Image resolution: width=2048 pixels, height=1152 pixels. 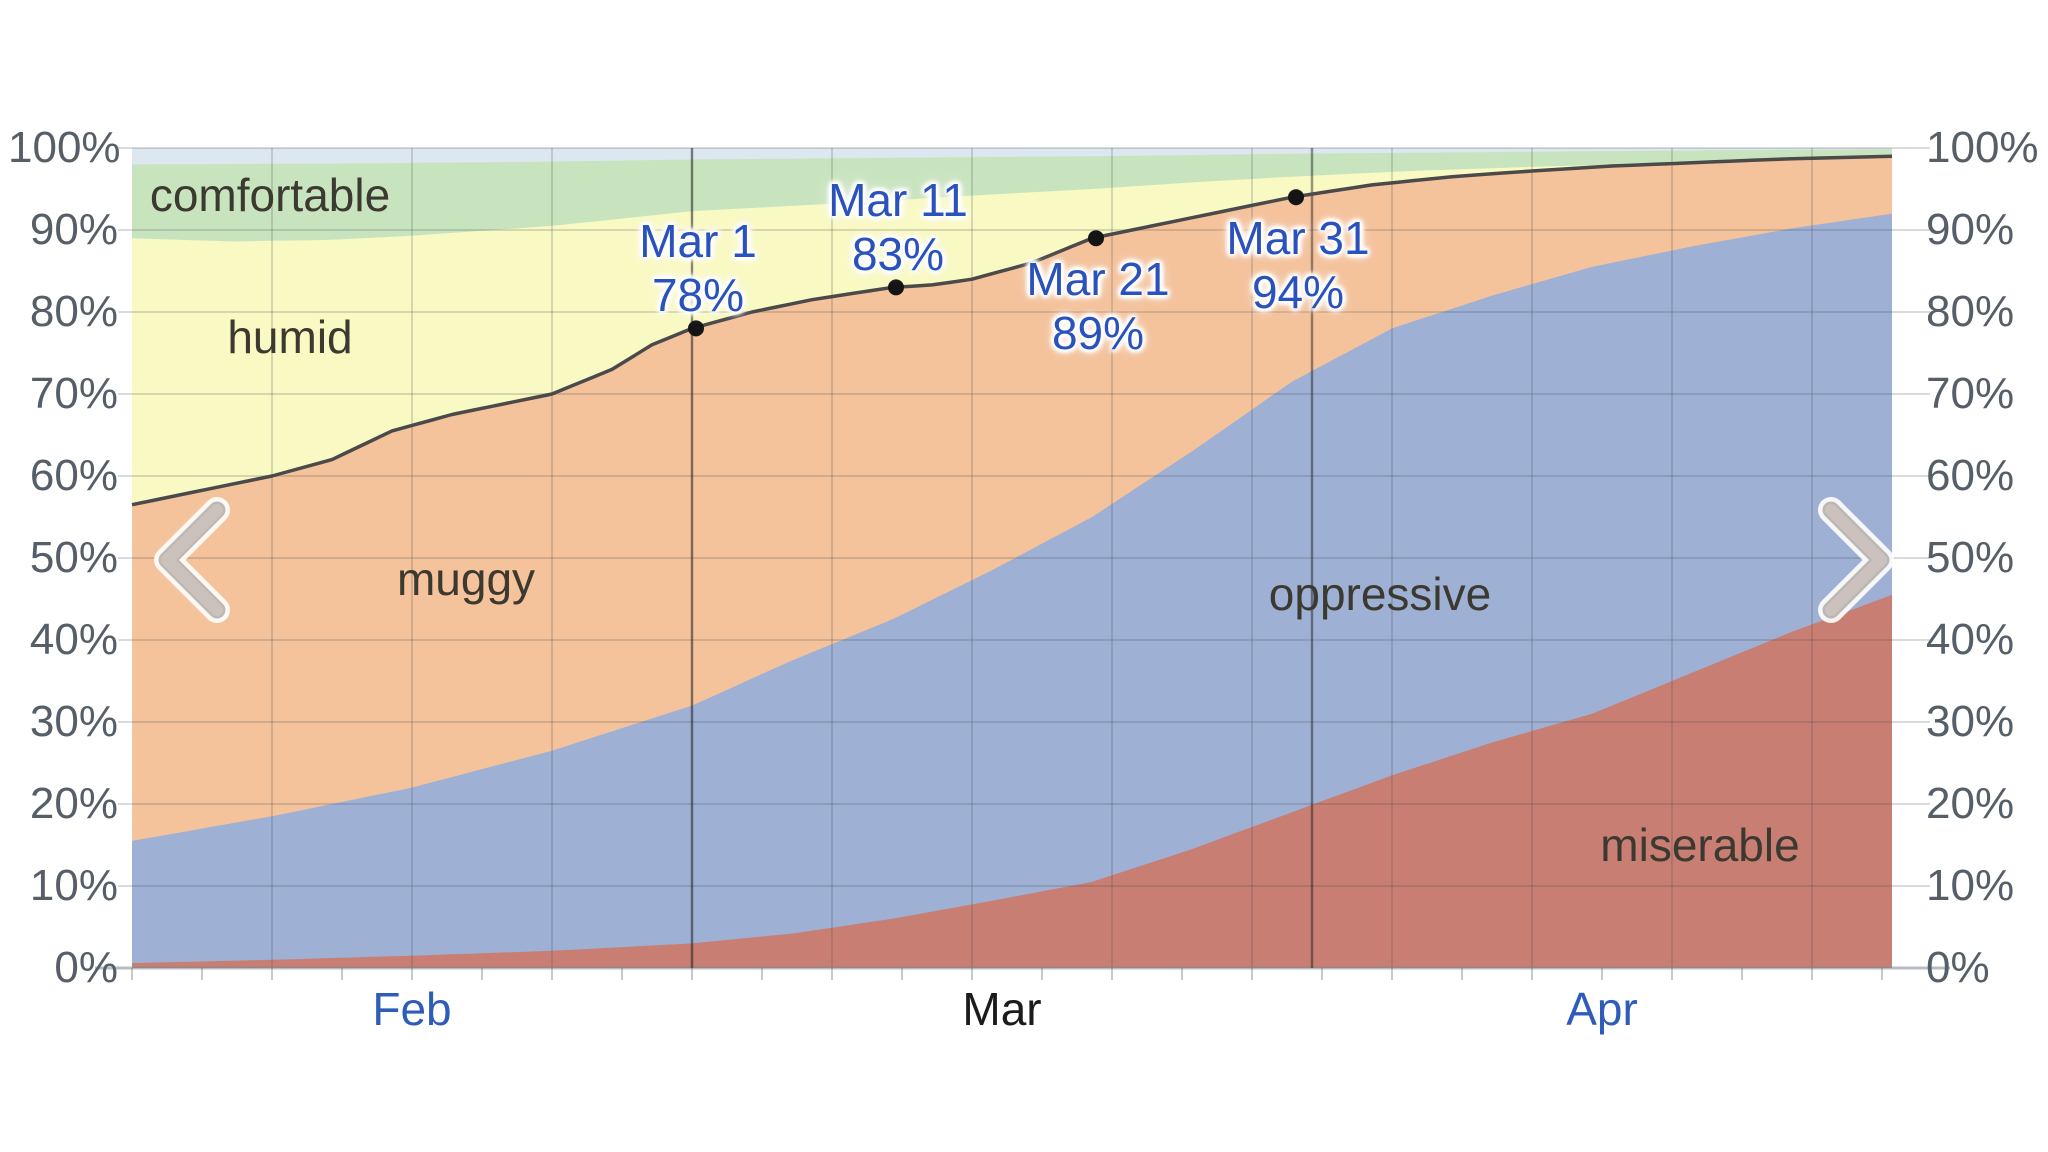 I want to click on y-tick-label-left-7: 70%, so click(x=73, y=393).